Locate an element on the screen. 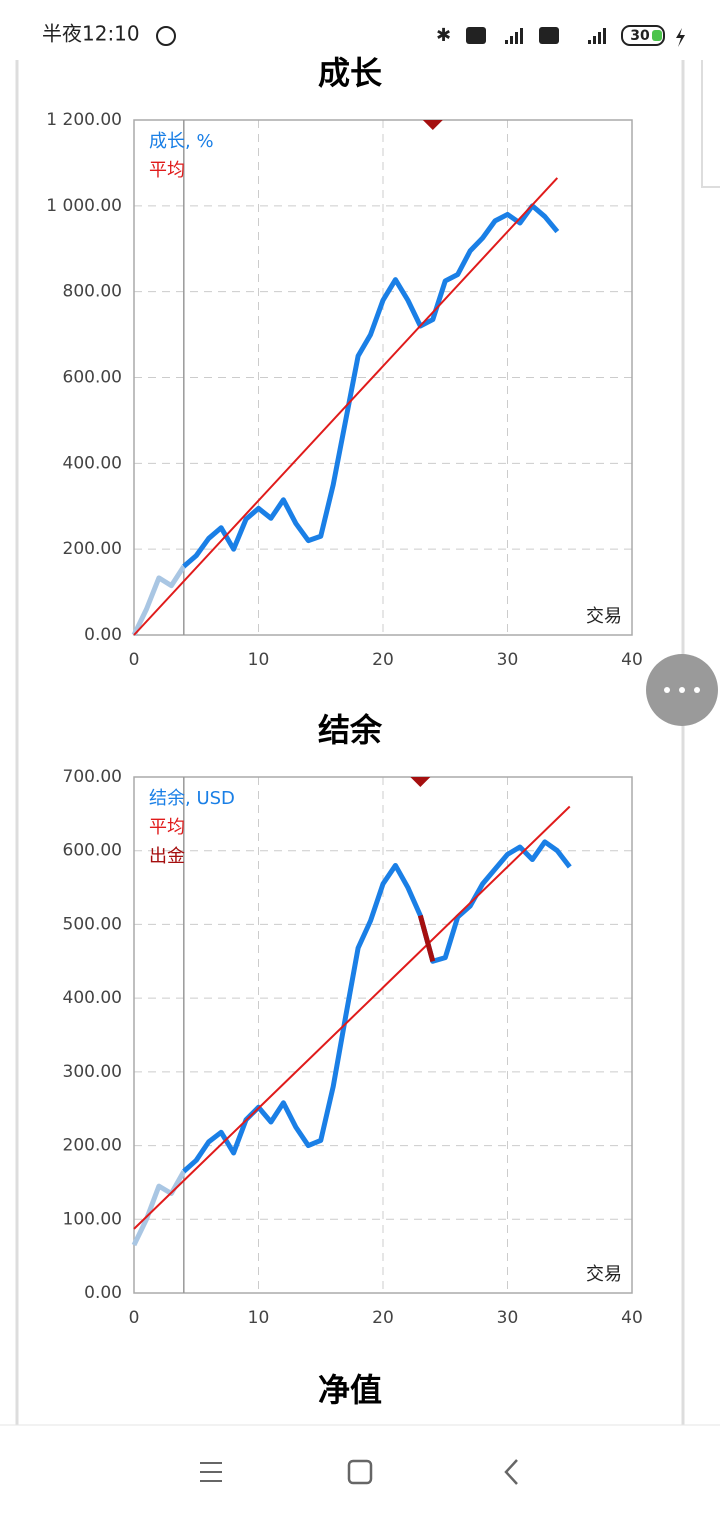 This screenshot has width=720, height=1524. legend-entry: 出金 is located at coordinates (167, 856).